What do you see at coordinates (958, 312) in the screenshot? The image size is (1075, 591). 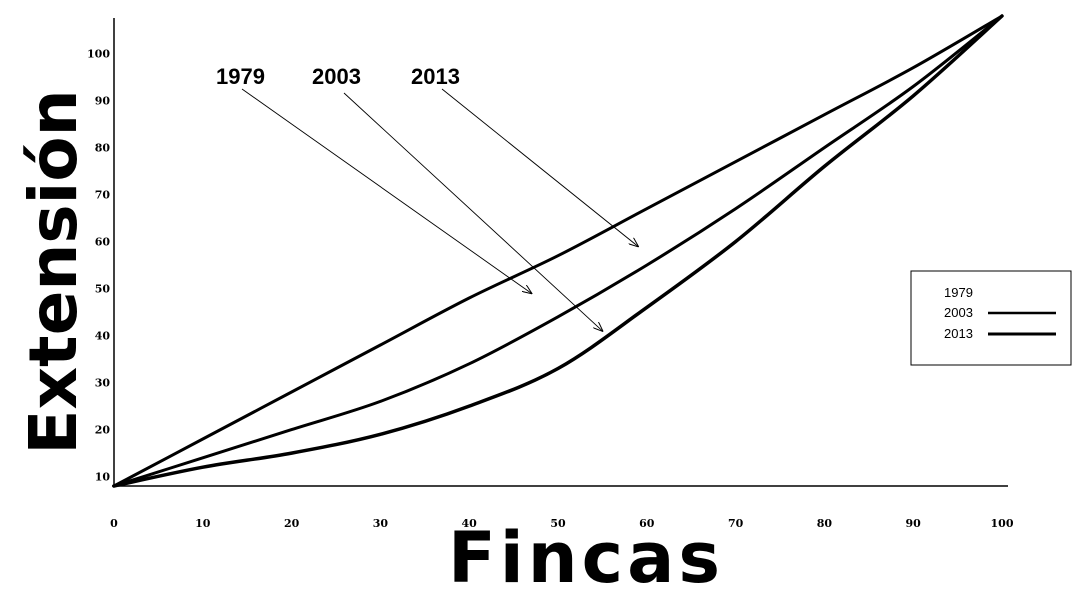 I see `legend-label-2003: 2003` at bounding box center [958, 312].